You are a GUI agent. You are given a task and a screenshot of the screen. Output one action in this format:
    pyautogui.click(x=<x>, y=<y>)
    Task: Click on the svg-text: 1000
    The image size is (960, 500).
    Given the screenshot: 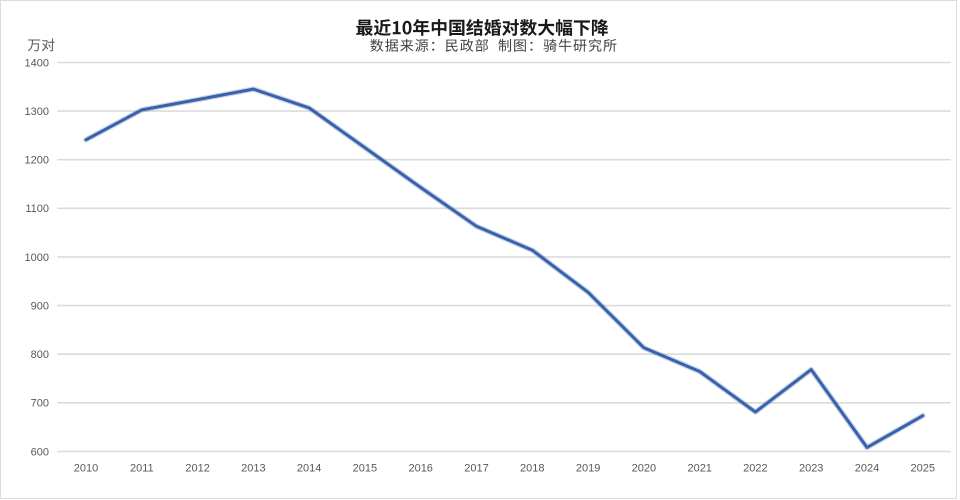 What is the action you would take?
    pyautogui.click(x=37, y=258)
    